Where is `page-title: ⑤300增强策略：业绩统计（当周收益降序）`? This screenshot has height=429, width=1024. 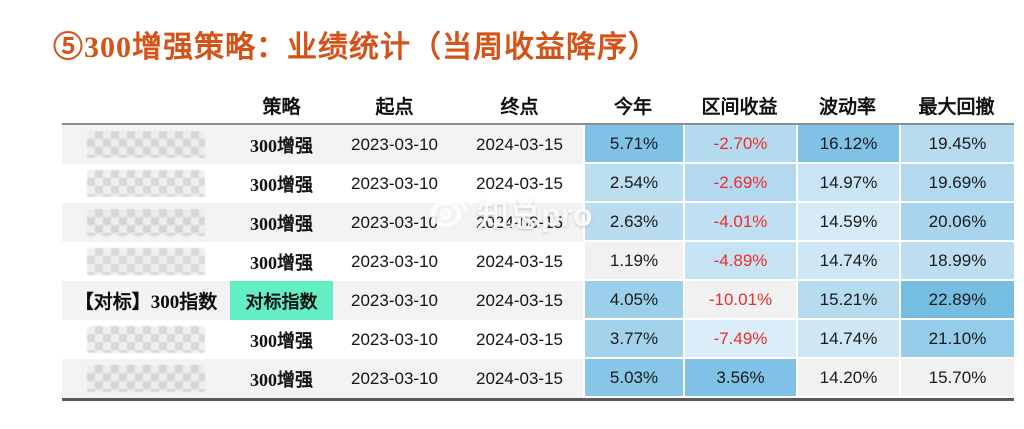 page-title: ⑤300增强策略：业绩统计（当周收益降序） is located at coordinates (356, 47).